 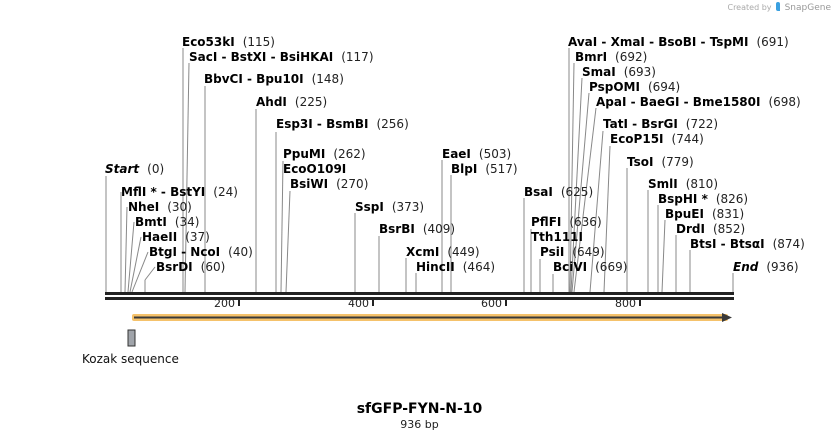 What do you see at coordinates (419, 298) in the screenshot?
I see `backbone-bottom-strand` at bounding box center [419, 298].